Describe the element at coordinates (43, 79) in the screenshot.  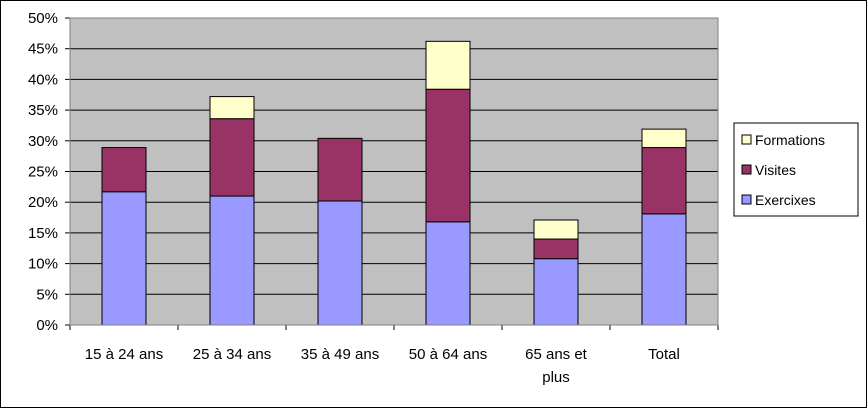
I see `y-tick-label: 40%` at that location.